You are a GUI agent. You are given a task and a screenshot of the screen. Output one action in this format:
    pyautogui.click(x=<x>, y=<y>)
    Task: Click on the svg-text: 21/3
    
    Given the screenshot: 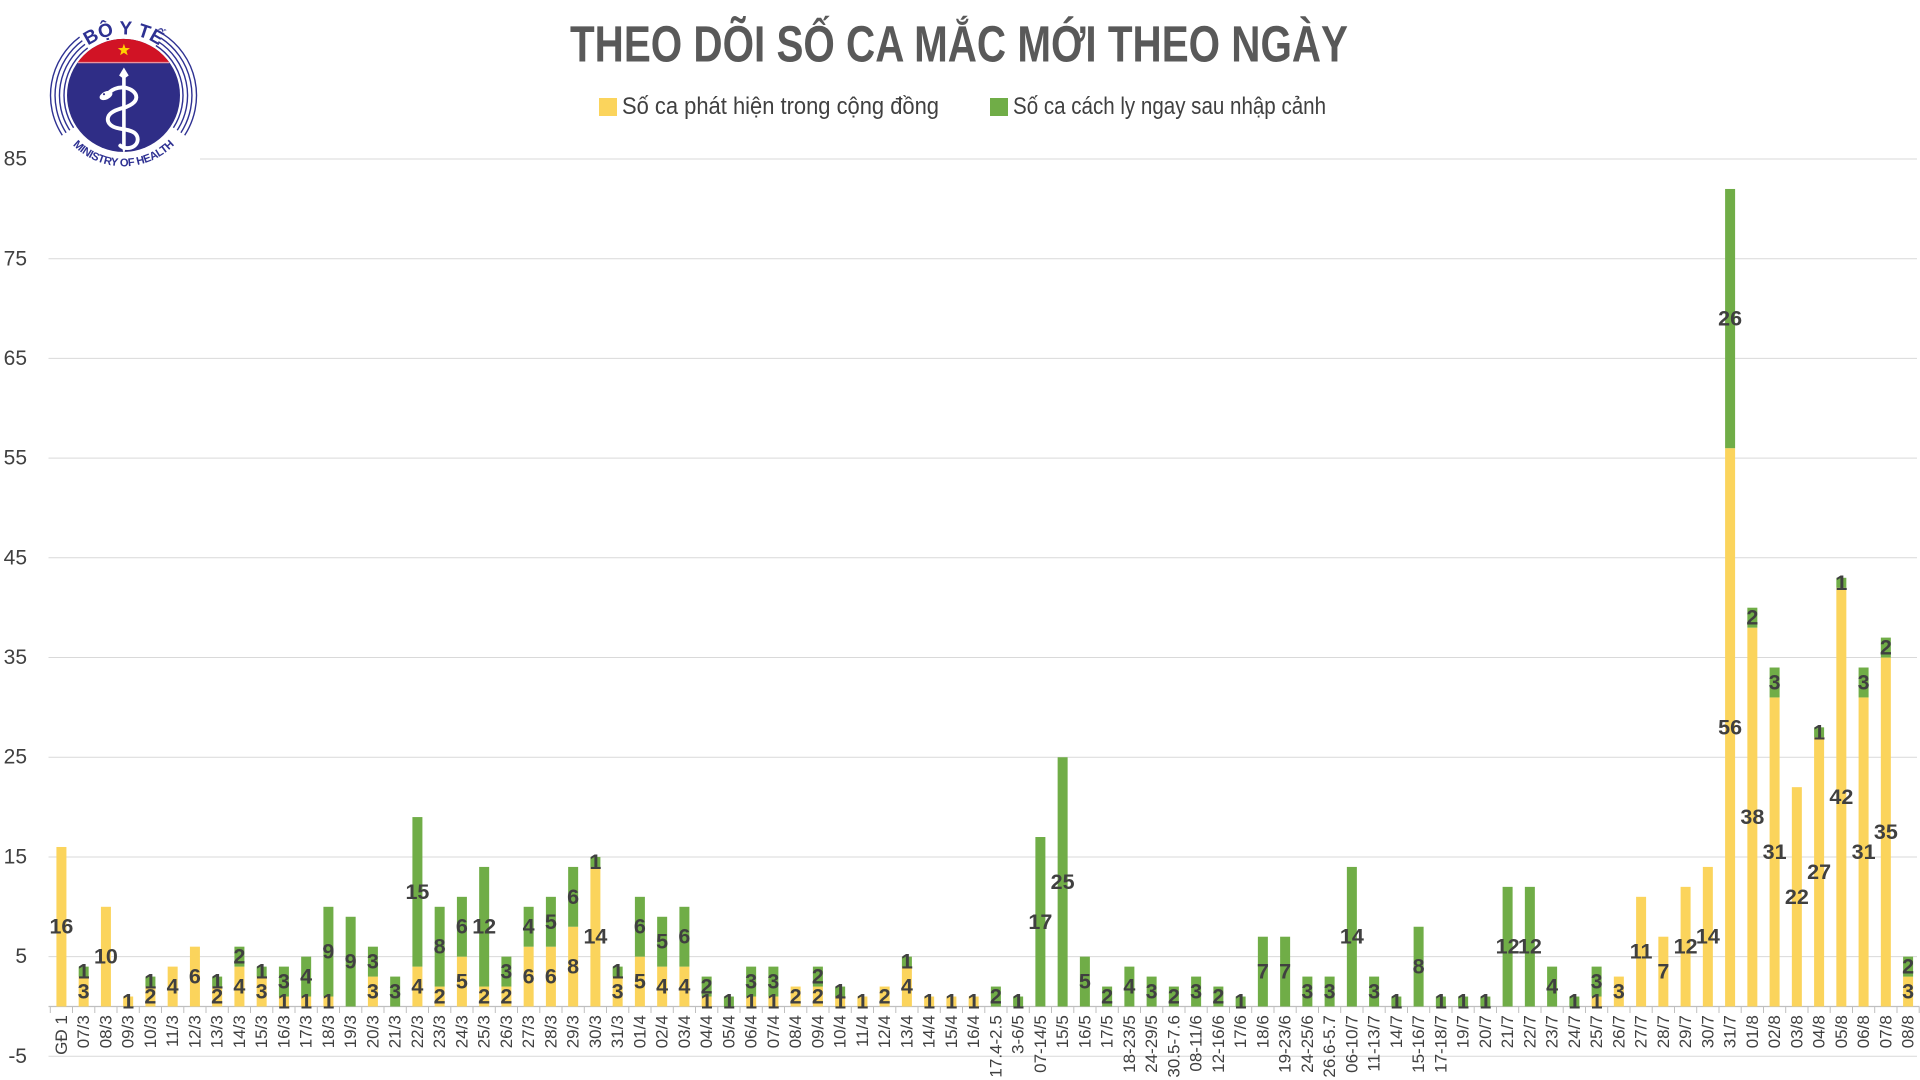 What is the action you would take?
    pyautogui.click(x=395, y=1031)
    